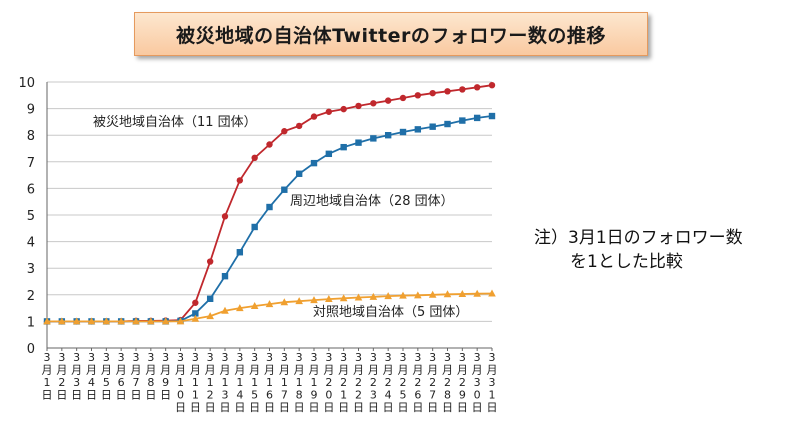  Describe the element at coordinates (31, 243) in the screenshot. I see `y-tick-label: 4` at that location.